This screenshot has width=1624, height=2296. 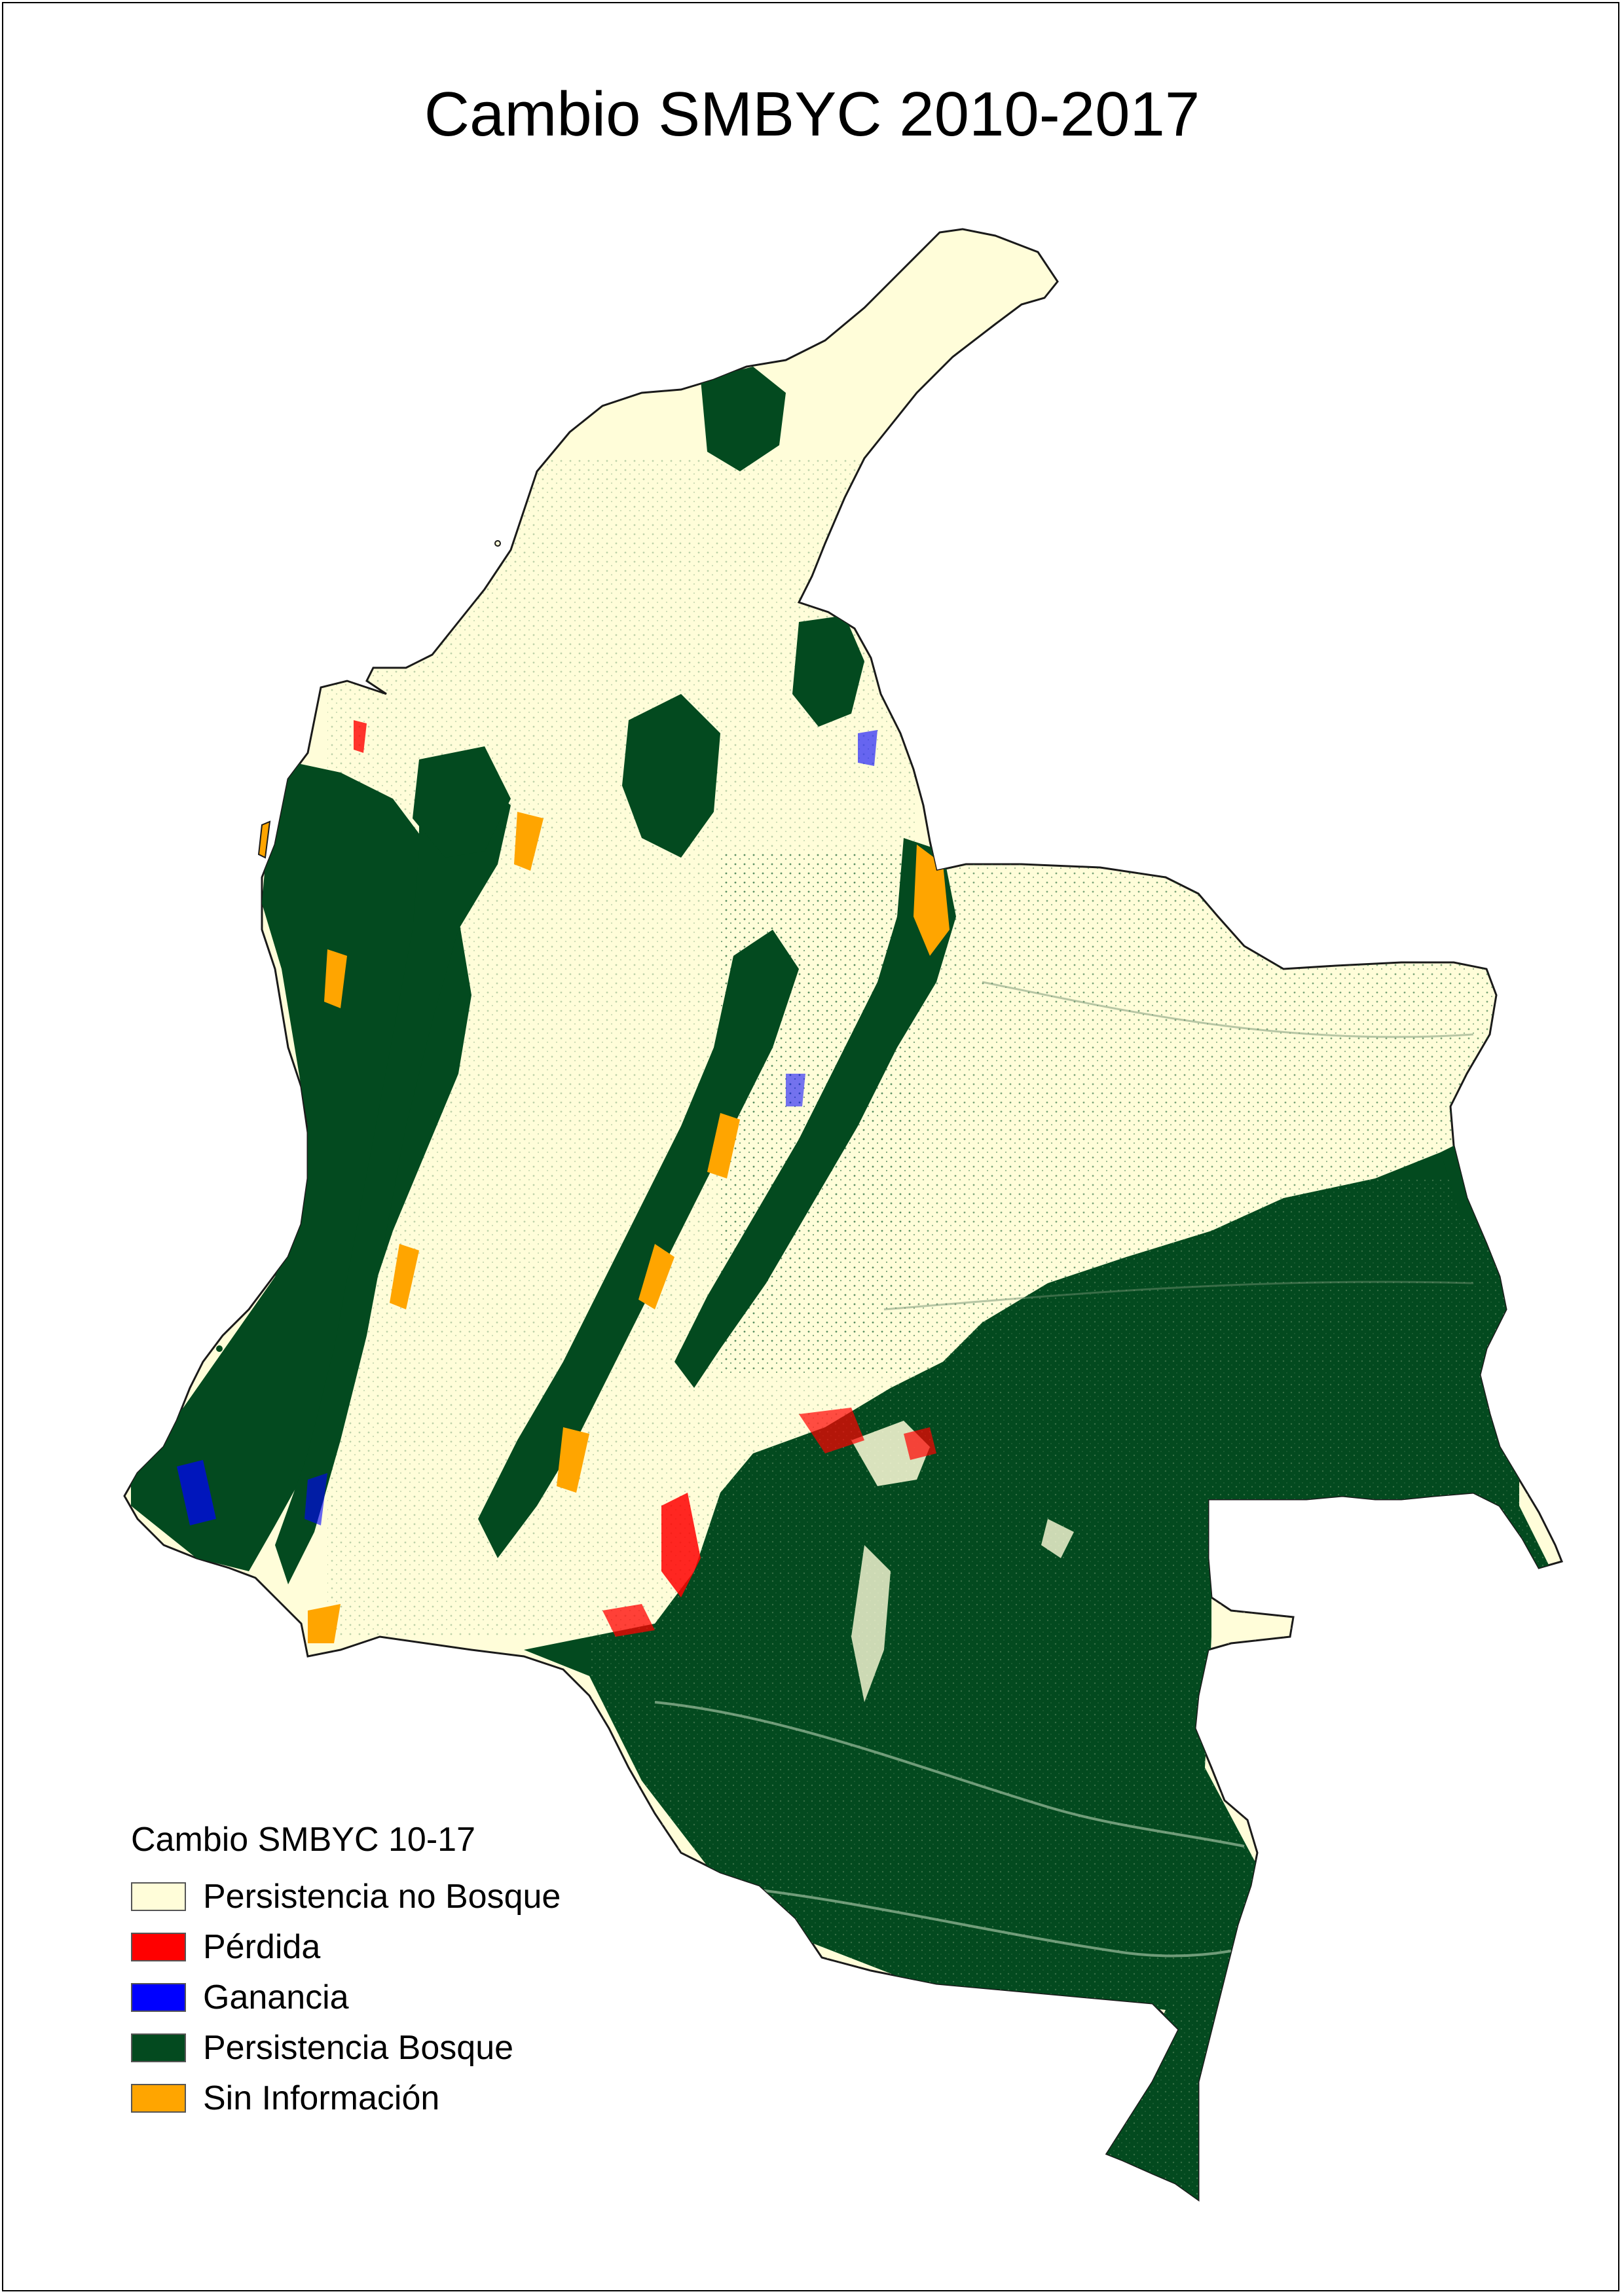 I want to click on gain-santander, so click(x=867, y=748).